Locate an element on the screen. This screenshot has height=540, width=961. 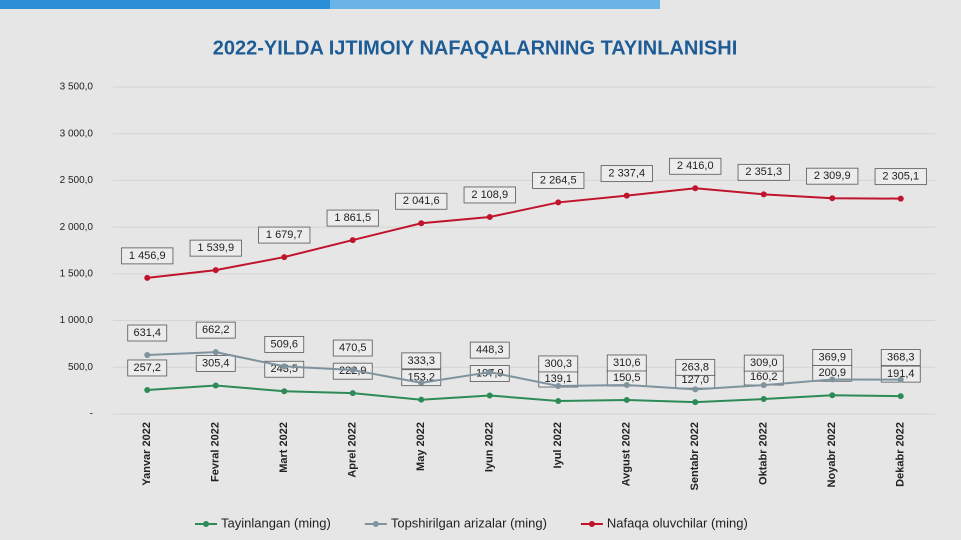
value-label: 191,4 is located at coordinates (901, 374).